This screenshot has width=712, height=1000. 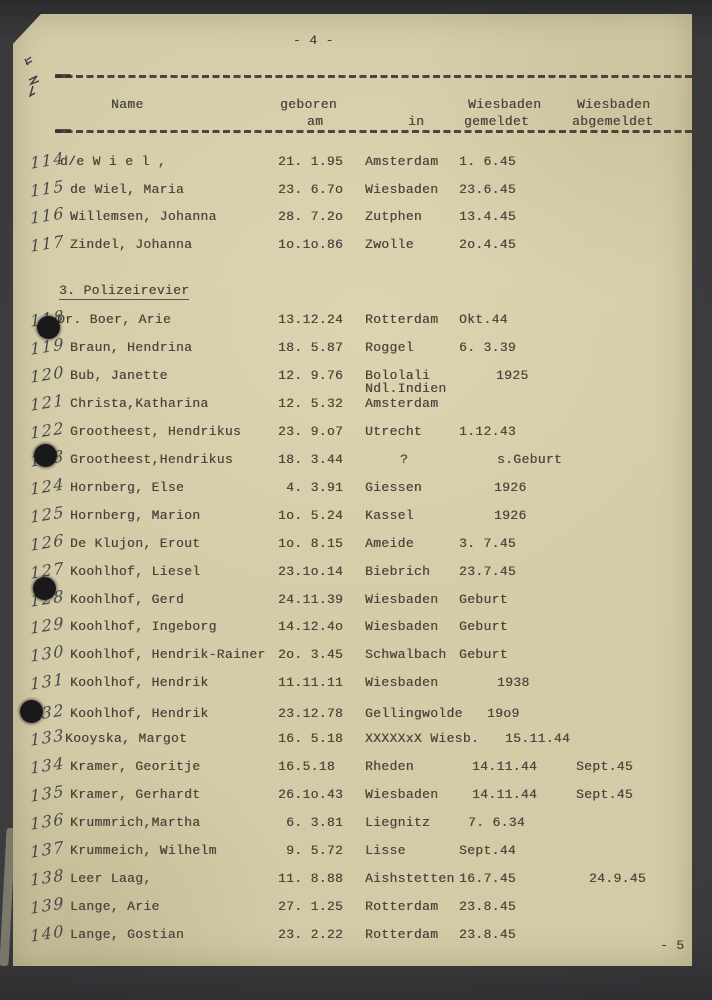 What do you see at coordinates (135, 543) in the screenshot?
I see `name-cell: De Klujon, Erout` at bounding box center [135, 543].